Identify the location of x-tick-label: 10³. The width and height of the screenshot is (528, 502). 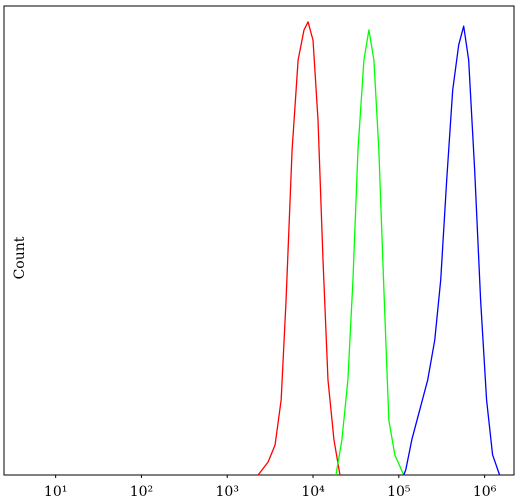
(227, 492).